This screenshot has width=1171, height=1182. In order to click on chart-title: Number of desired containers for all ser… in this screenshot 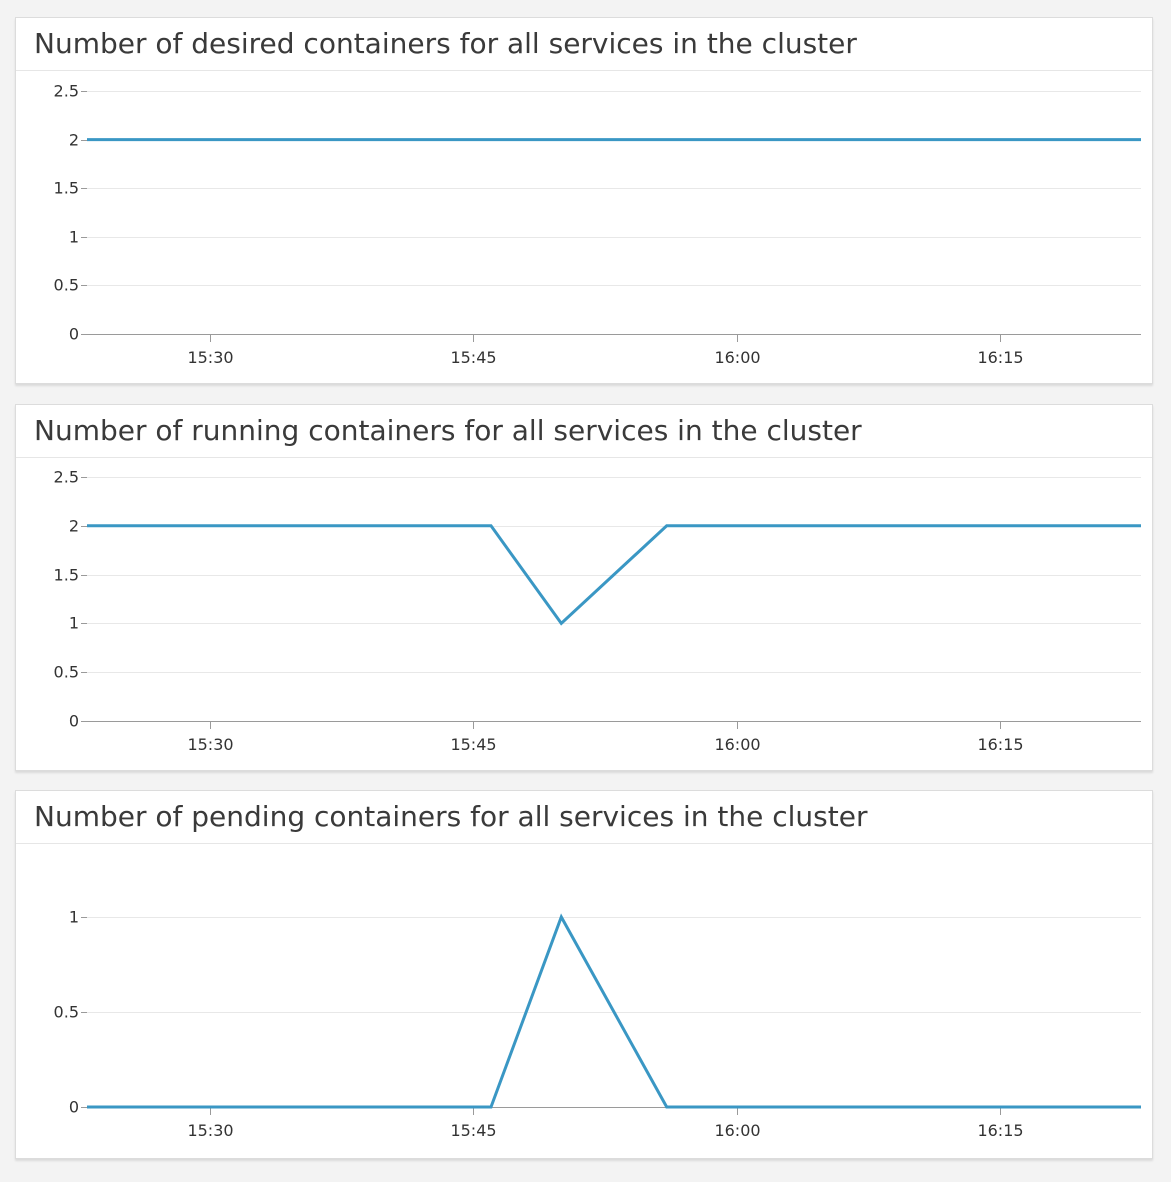, I will do `click(584, 44)`.